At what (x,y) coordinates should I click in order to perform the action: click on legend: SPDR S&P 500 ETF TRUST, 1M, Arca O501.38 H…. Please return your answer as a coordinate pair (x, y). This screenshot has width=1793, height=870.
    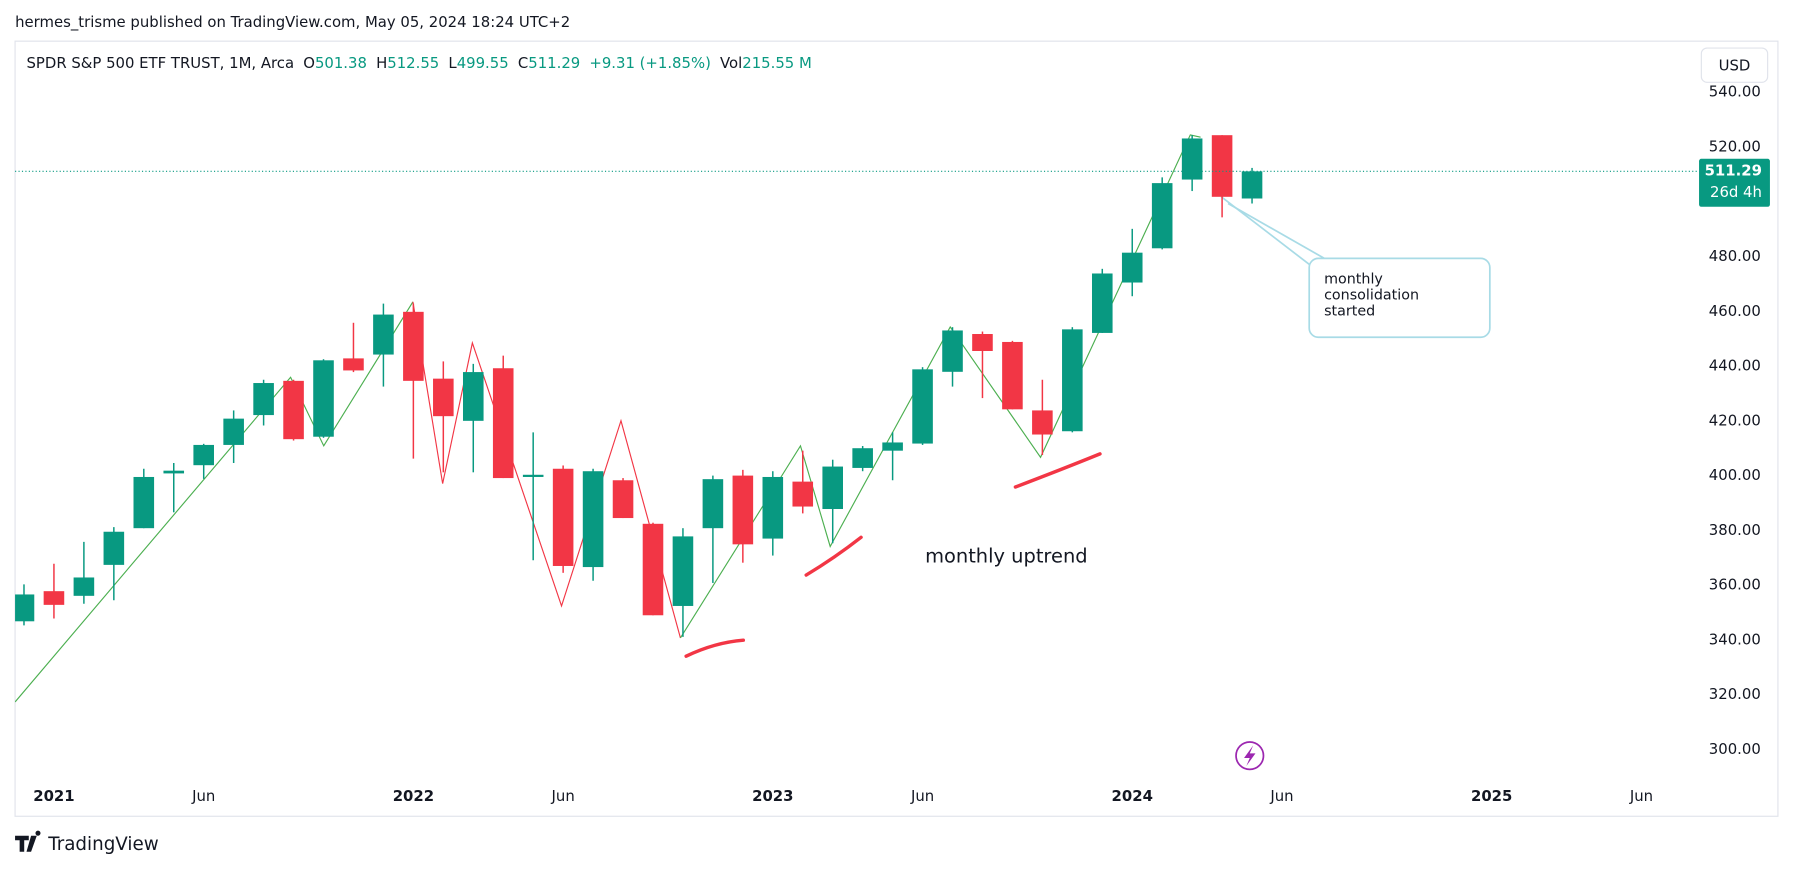
    Looking at the image, I should click on (419, 63).